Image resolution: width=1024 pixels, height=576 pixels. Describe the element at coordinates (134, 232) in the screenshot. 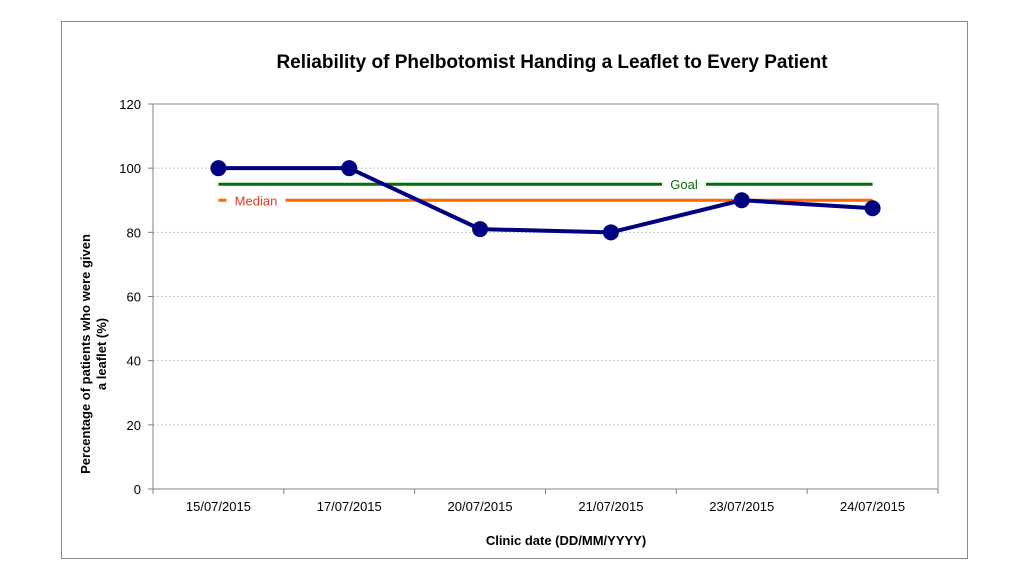

I see `y-tick-label: 80` at that location.